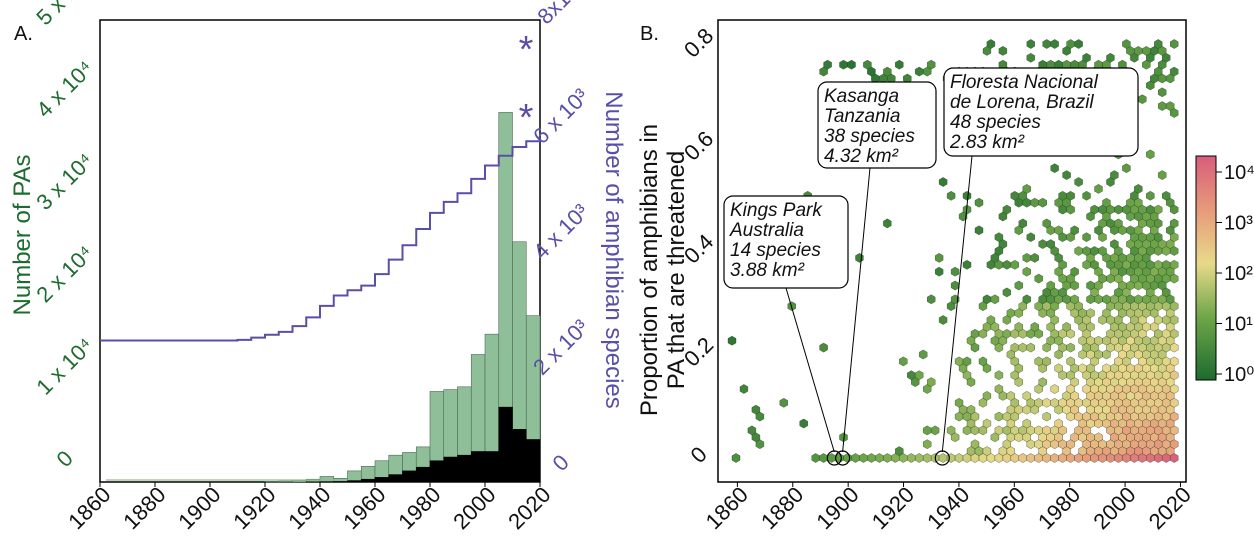 The width and height of the screenshot is (1254, 539). Describe the element at coordinates (474, 508) in the screenshot. I see `x-tick-label: 2000` at that location.